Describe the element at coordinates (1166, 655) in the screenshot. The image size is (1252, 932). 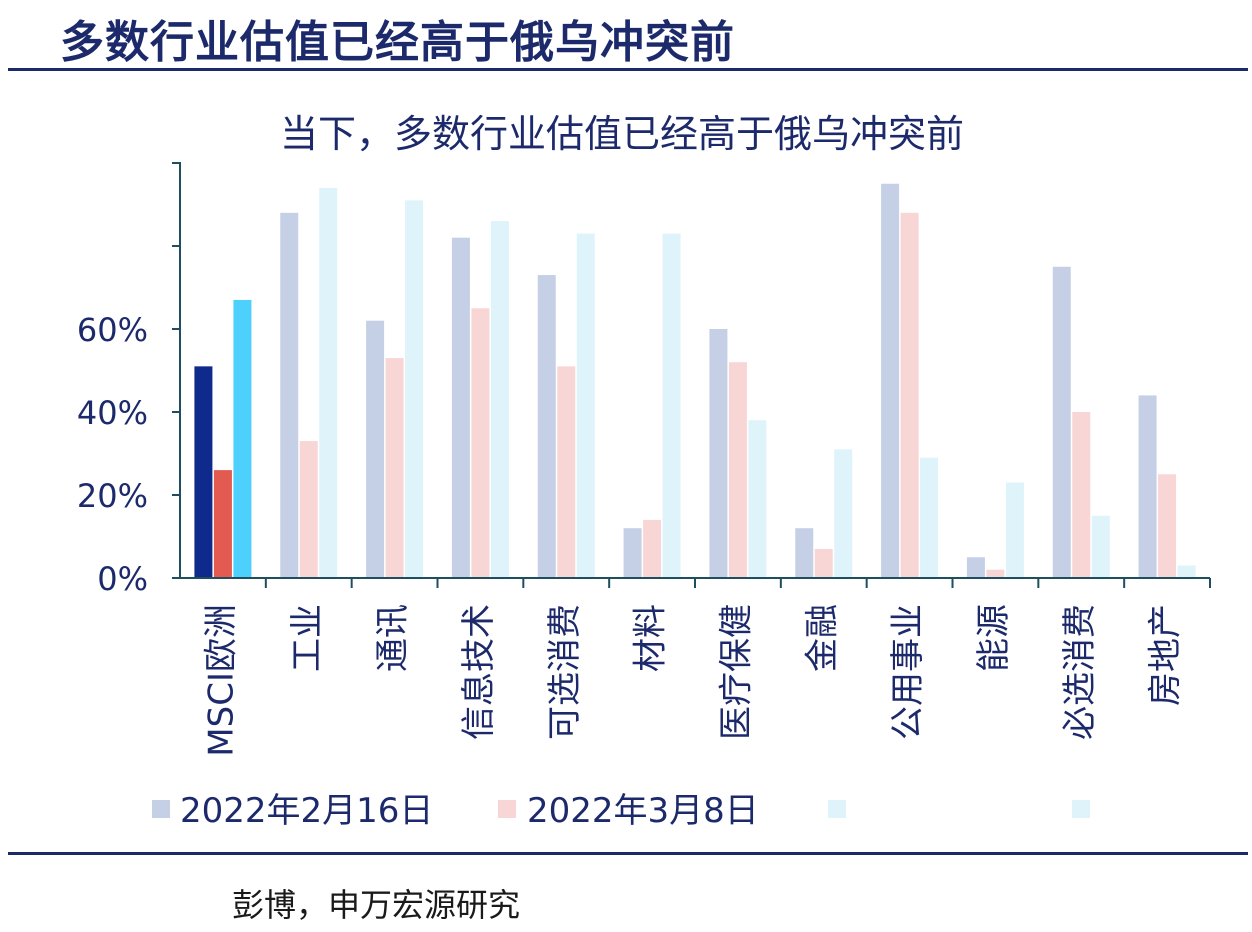
I see `x-category-label: 房地产` at that location.